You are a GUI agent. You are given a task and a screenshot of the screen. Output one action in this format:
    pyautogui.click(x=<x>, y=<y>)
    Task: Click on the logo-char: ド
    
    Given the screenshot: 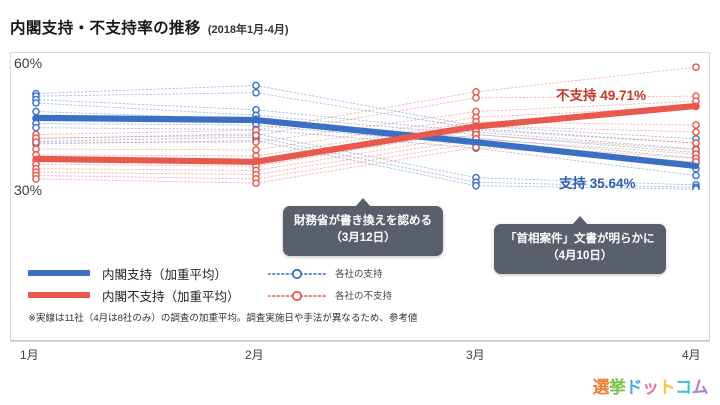 What is the action you would take?
    pyautogui.click(x=634, y=387)
    